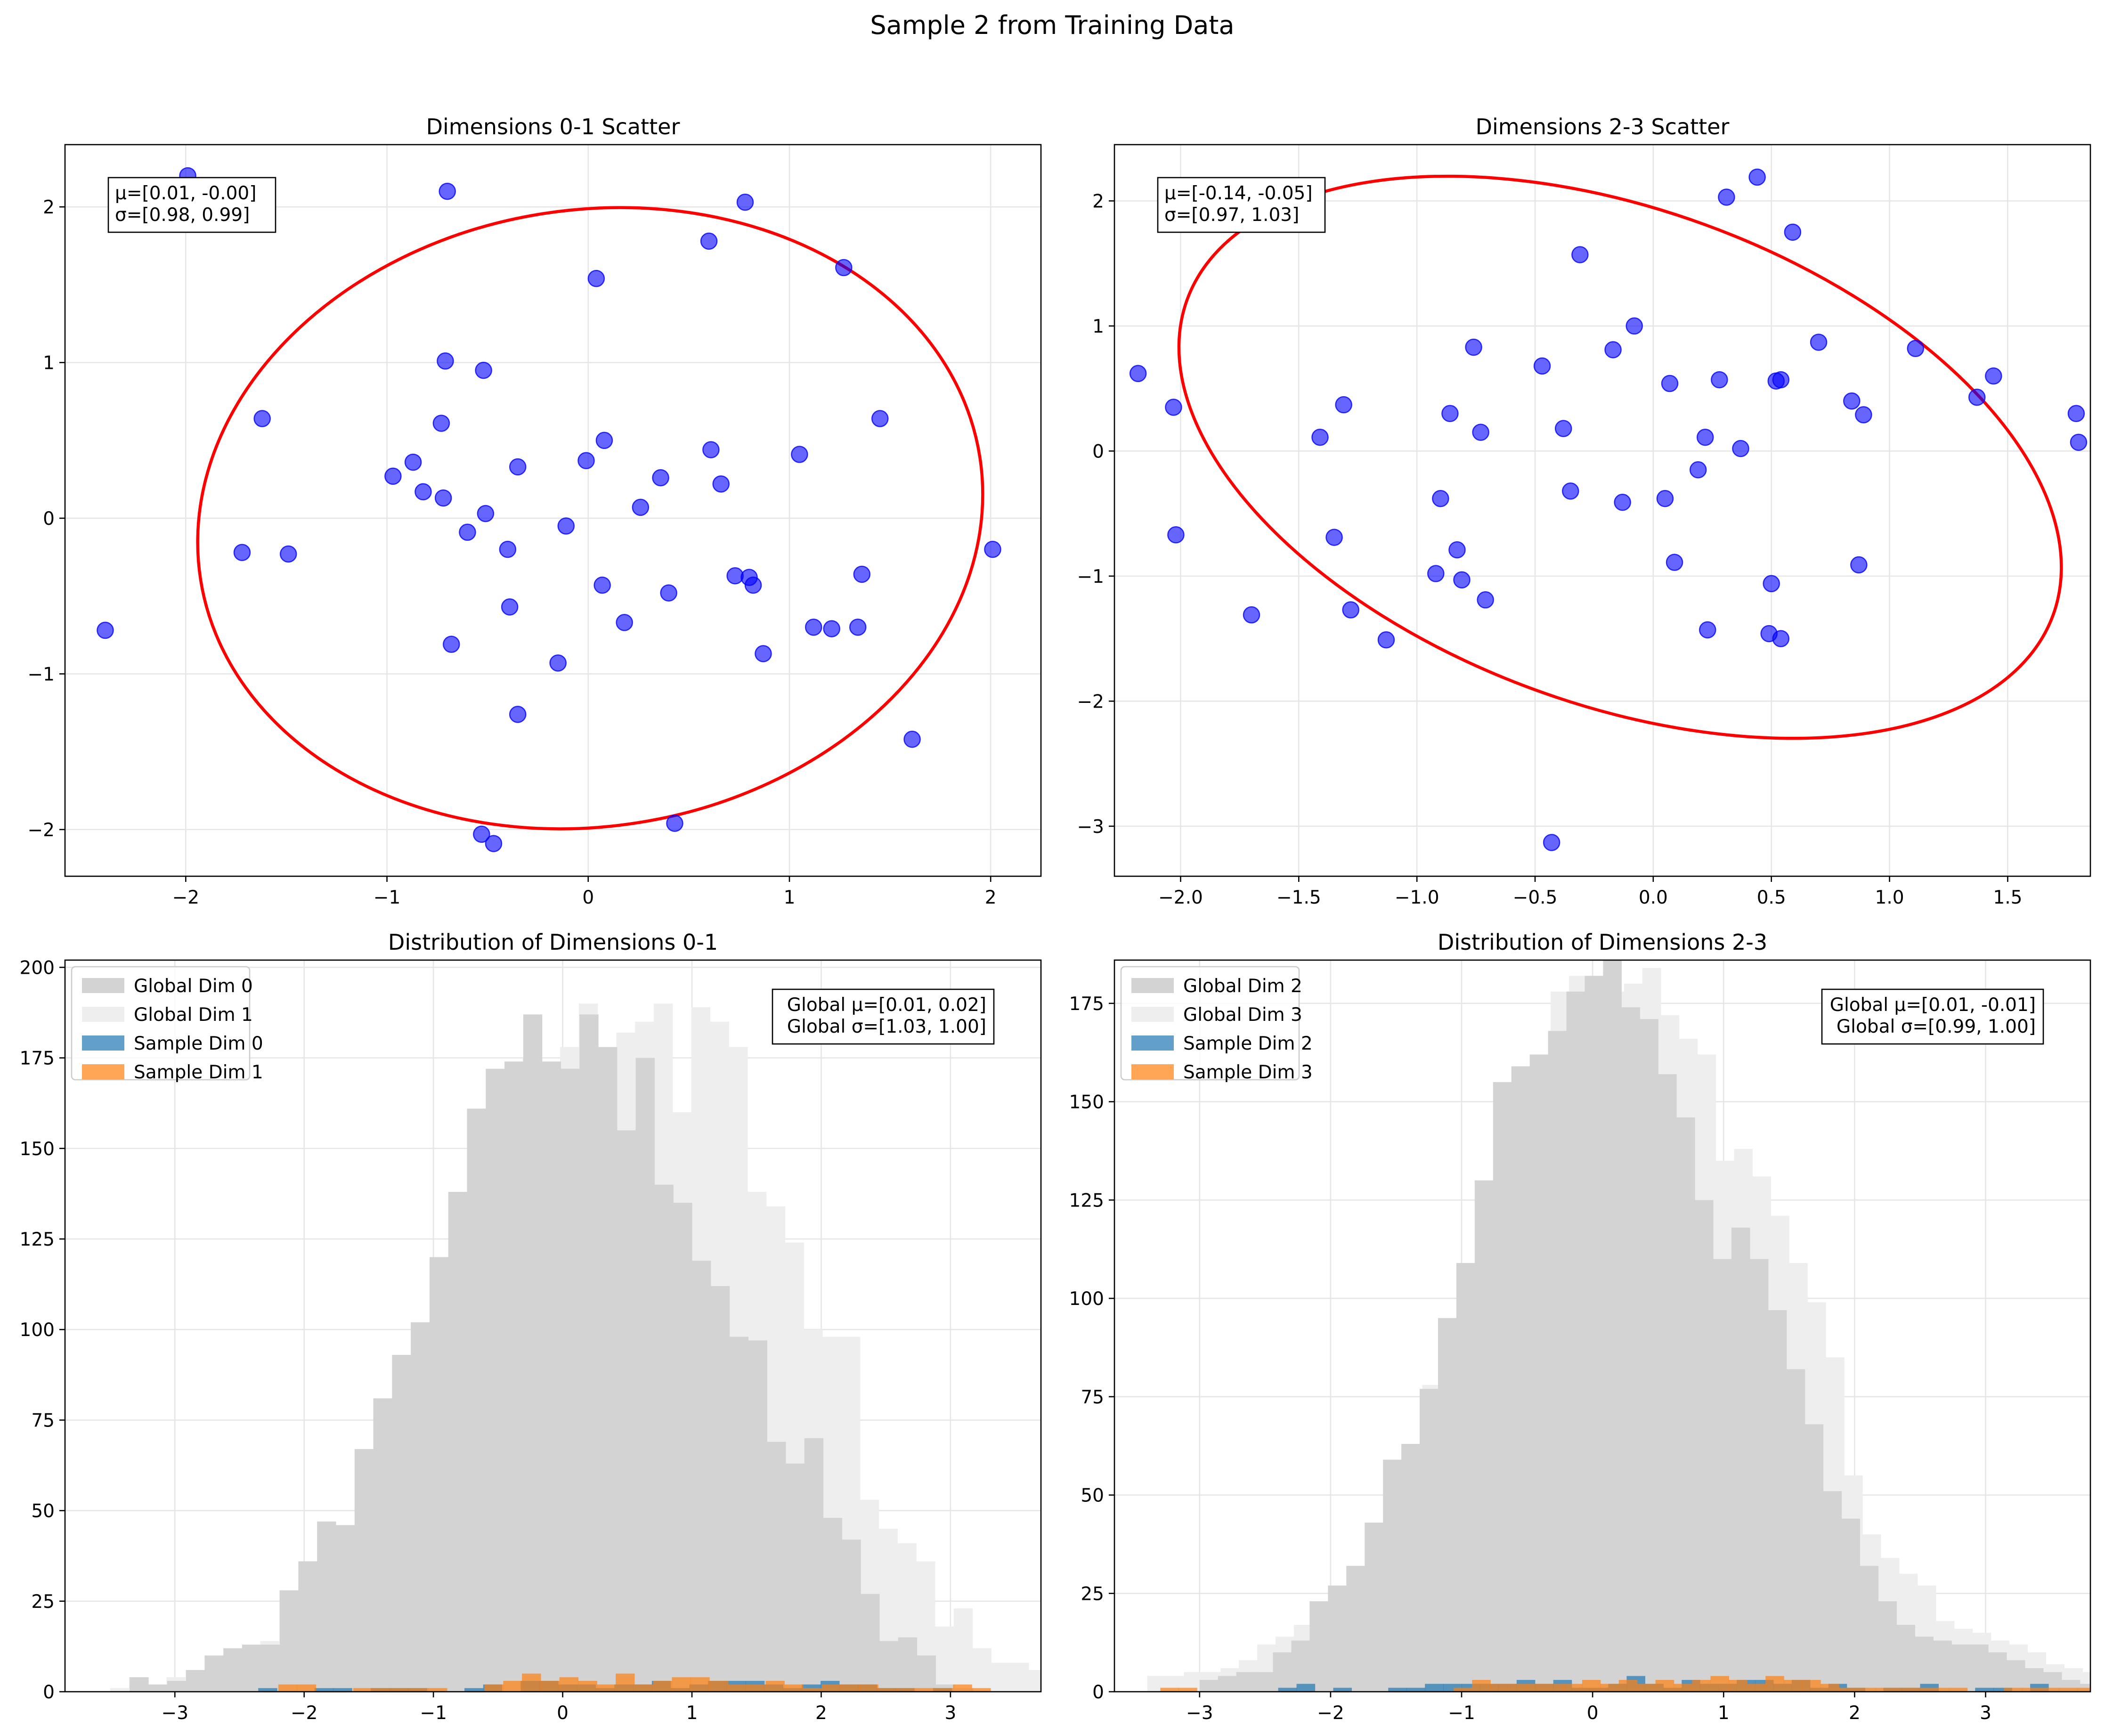  I want to click on legend-label-4-0: Global Dim 2, so click(1242, 987).